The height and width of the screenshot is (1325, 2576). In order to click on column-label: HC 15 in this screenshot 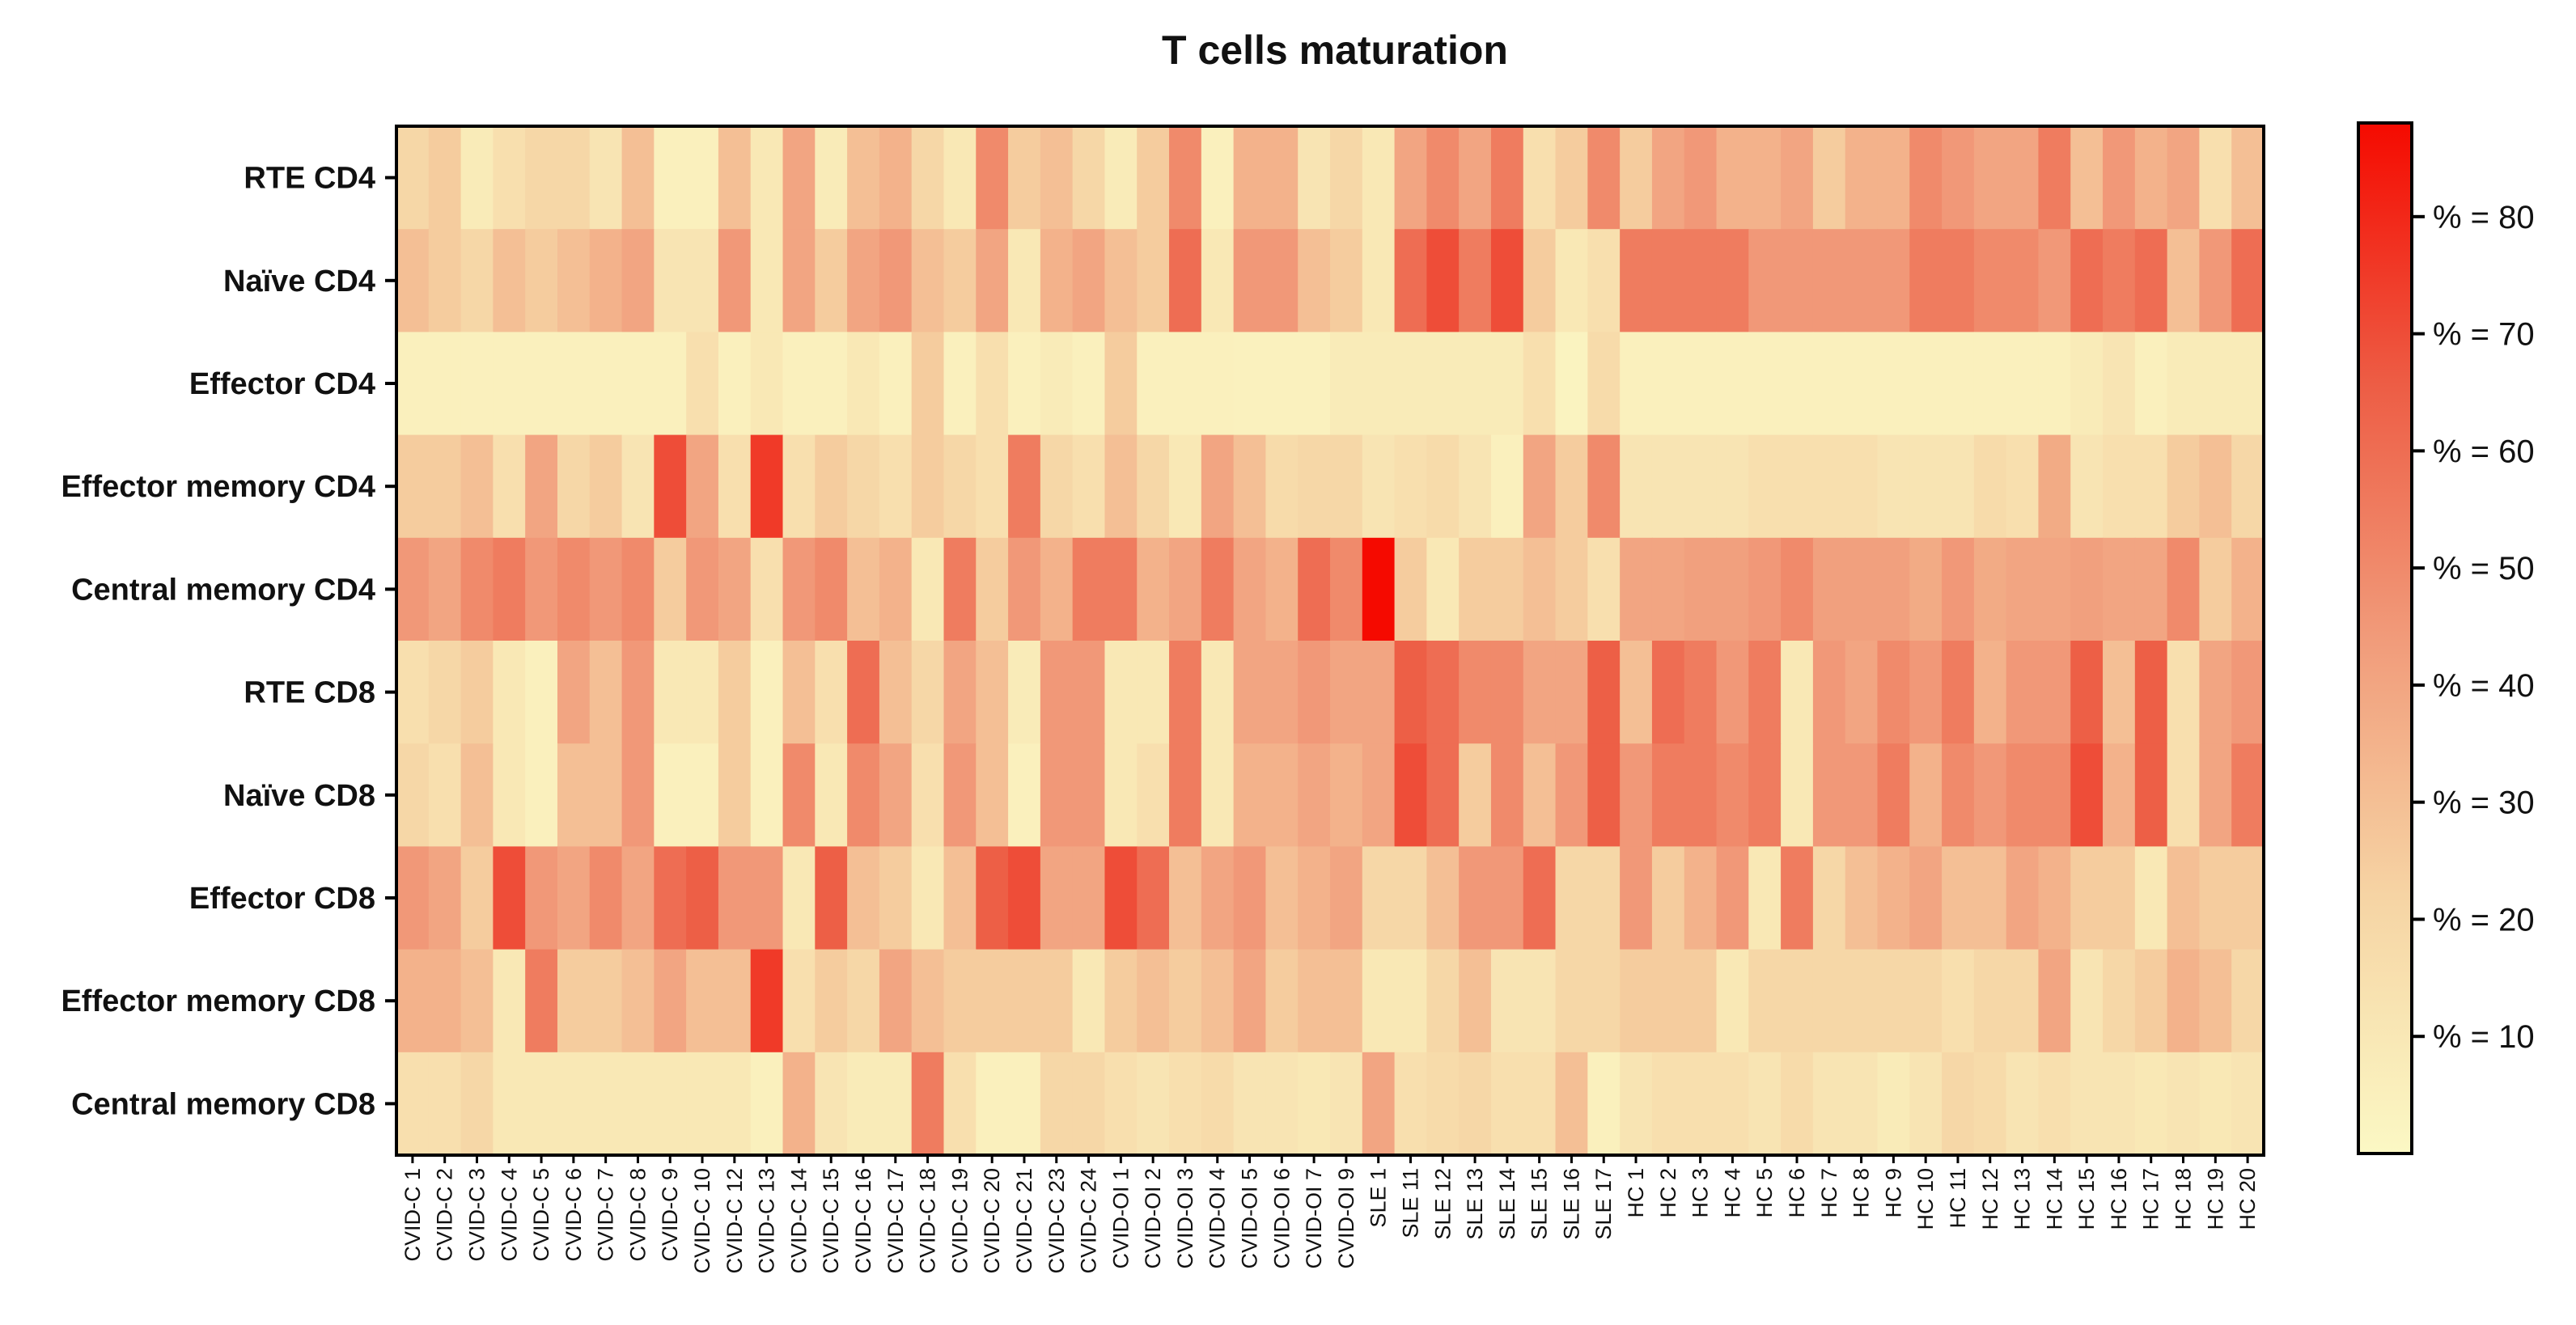, I will do `click(2086, 1199)`.